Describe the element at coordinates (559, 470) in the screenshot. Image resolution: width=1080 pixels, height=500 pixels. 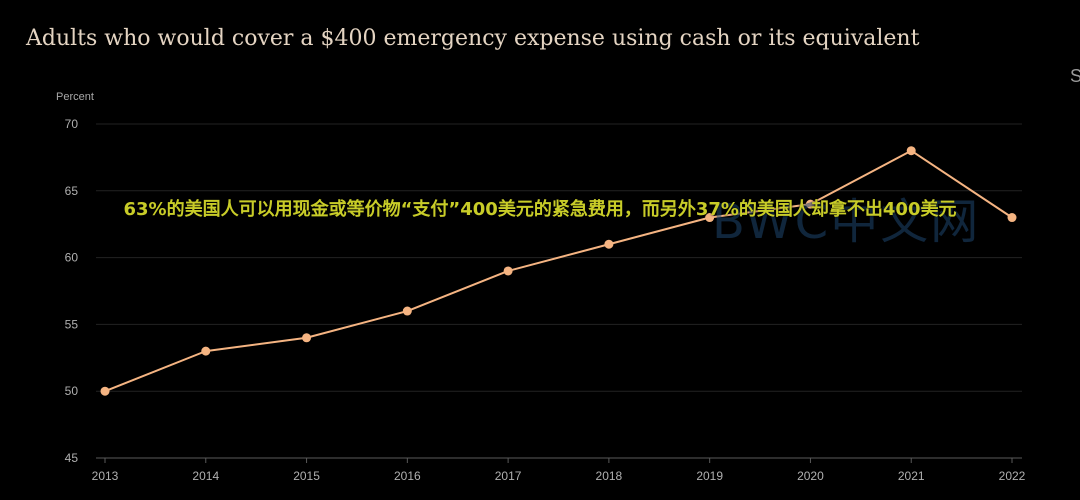
I see `x-axis: 2013 2014 2015 2016 2017 2018 2019 2020 2021 2022` at that location.